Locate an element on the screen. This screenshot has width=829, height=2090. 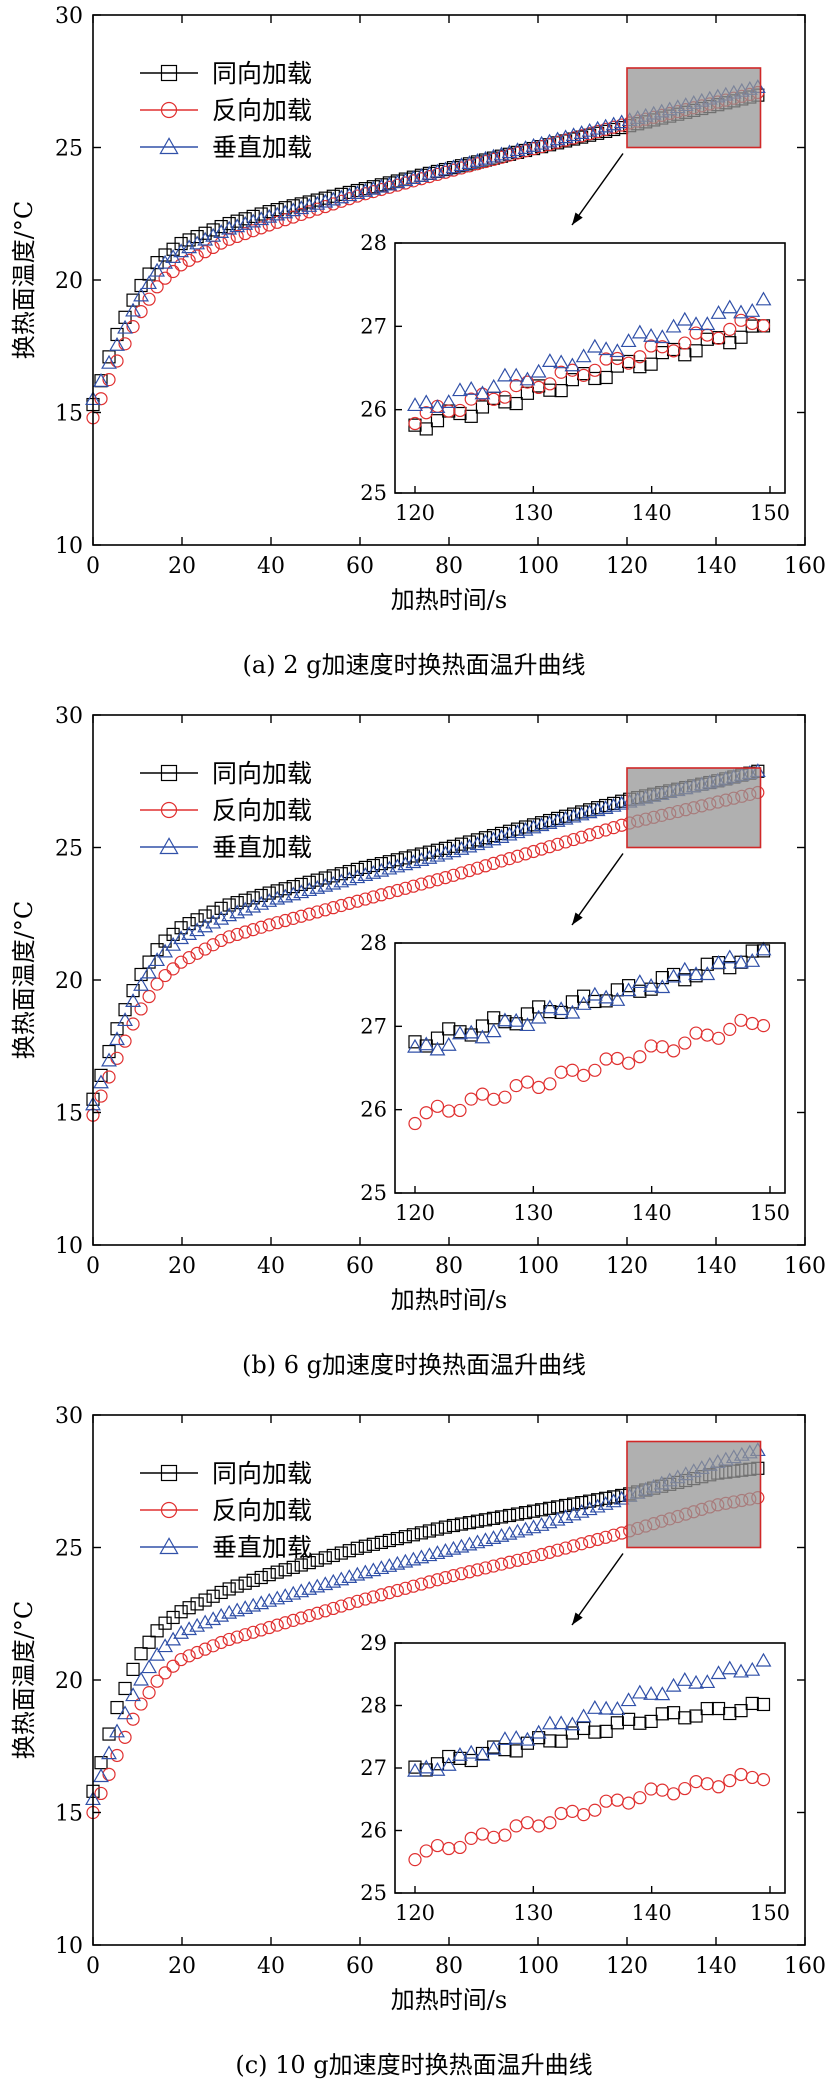
inset-frame is located at coordinates (590, 1068).